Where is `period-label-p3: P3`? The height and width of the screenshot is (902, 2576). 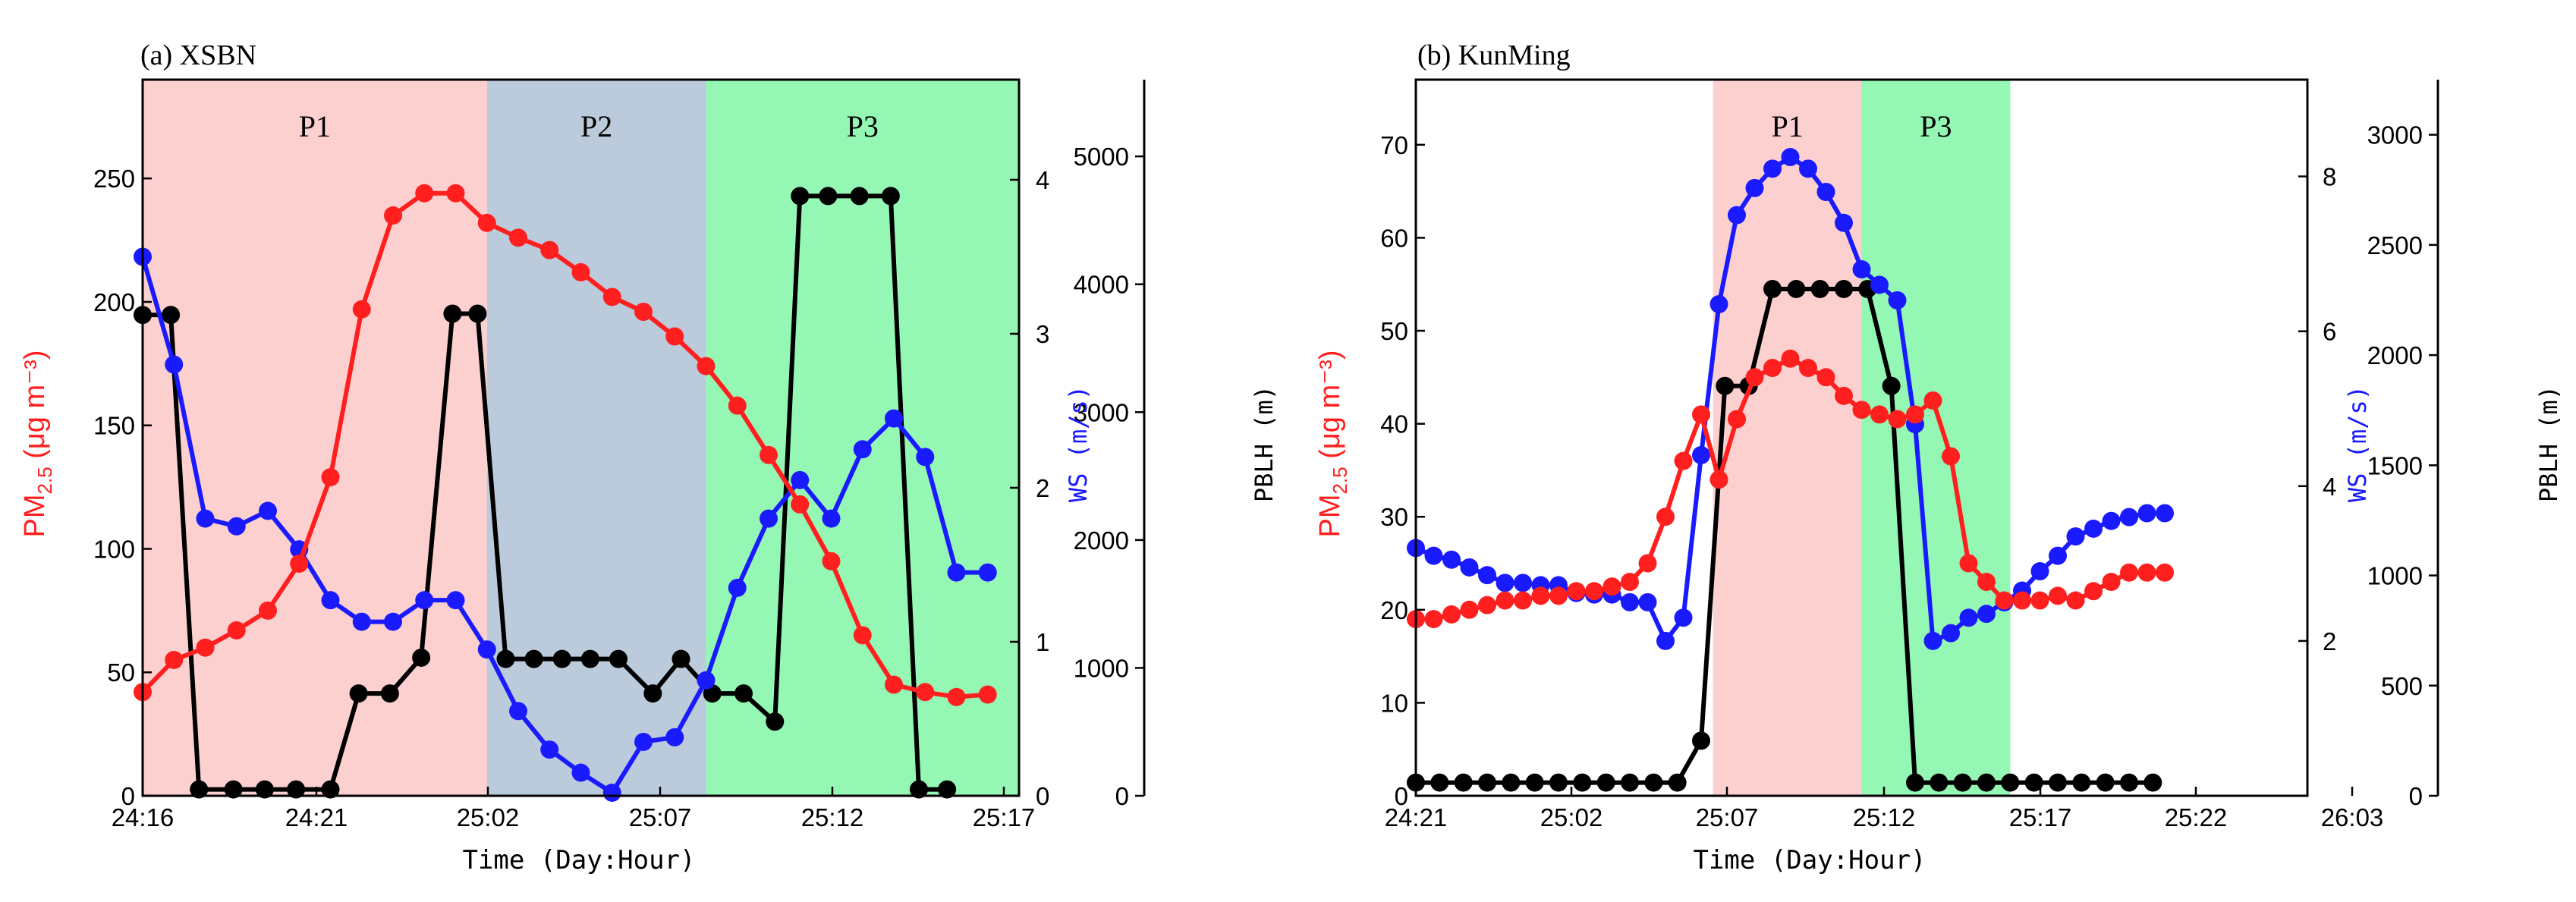 period-label-p3: P3 is located at coordinates (1936, 126).